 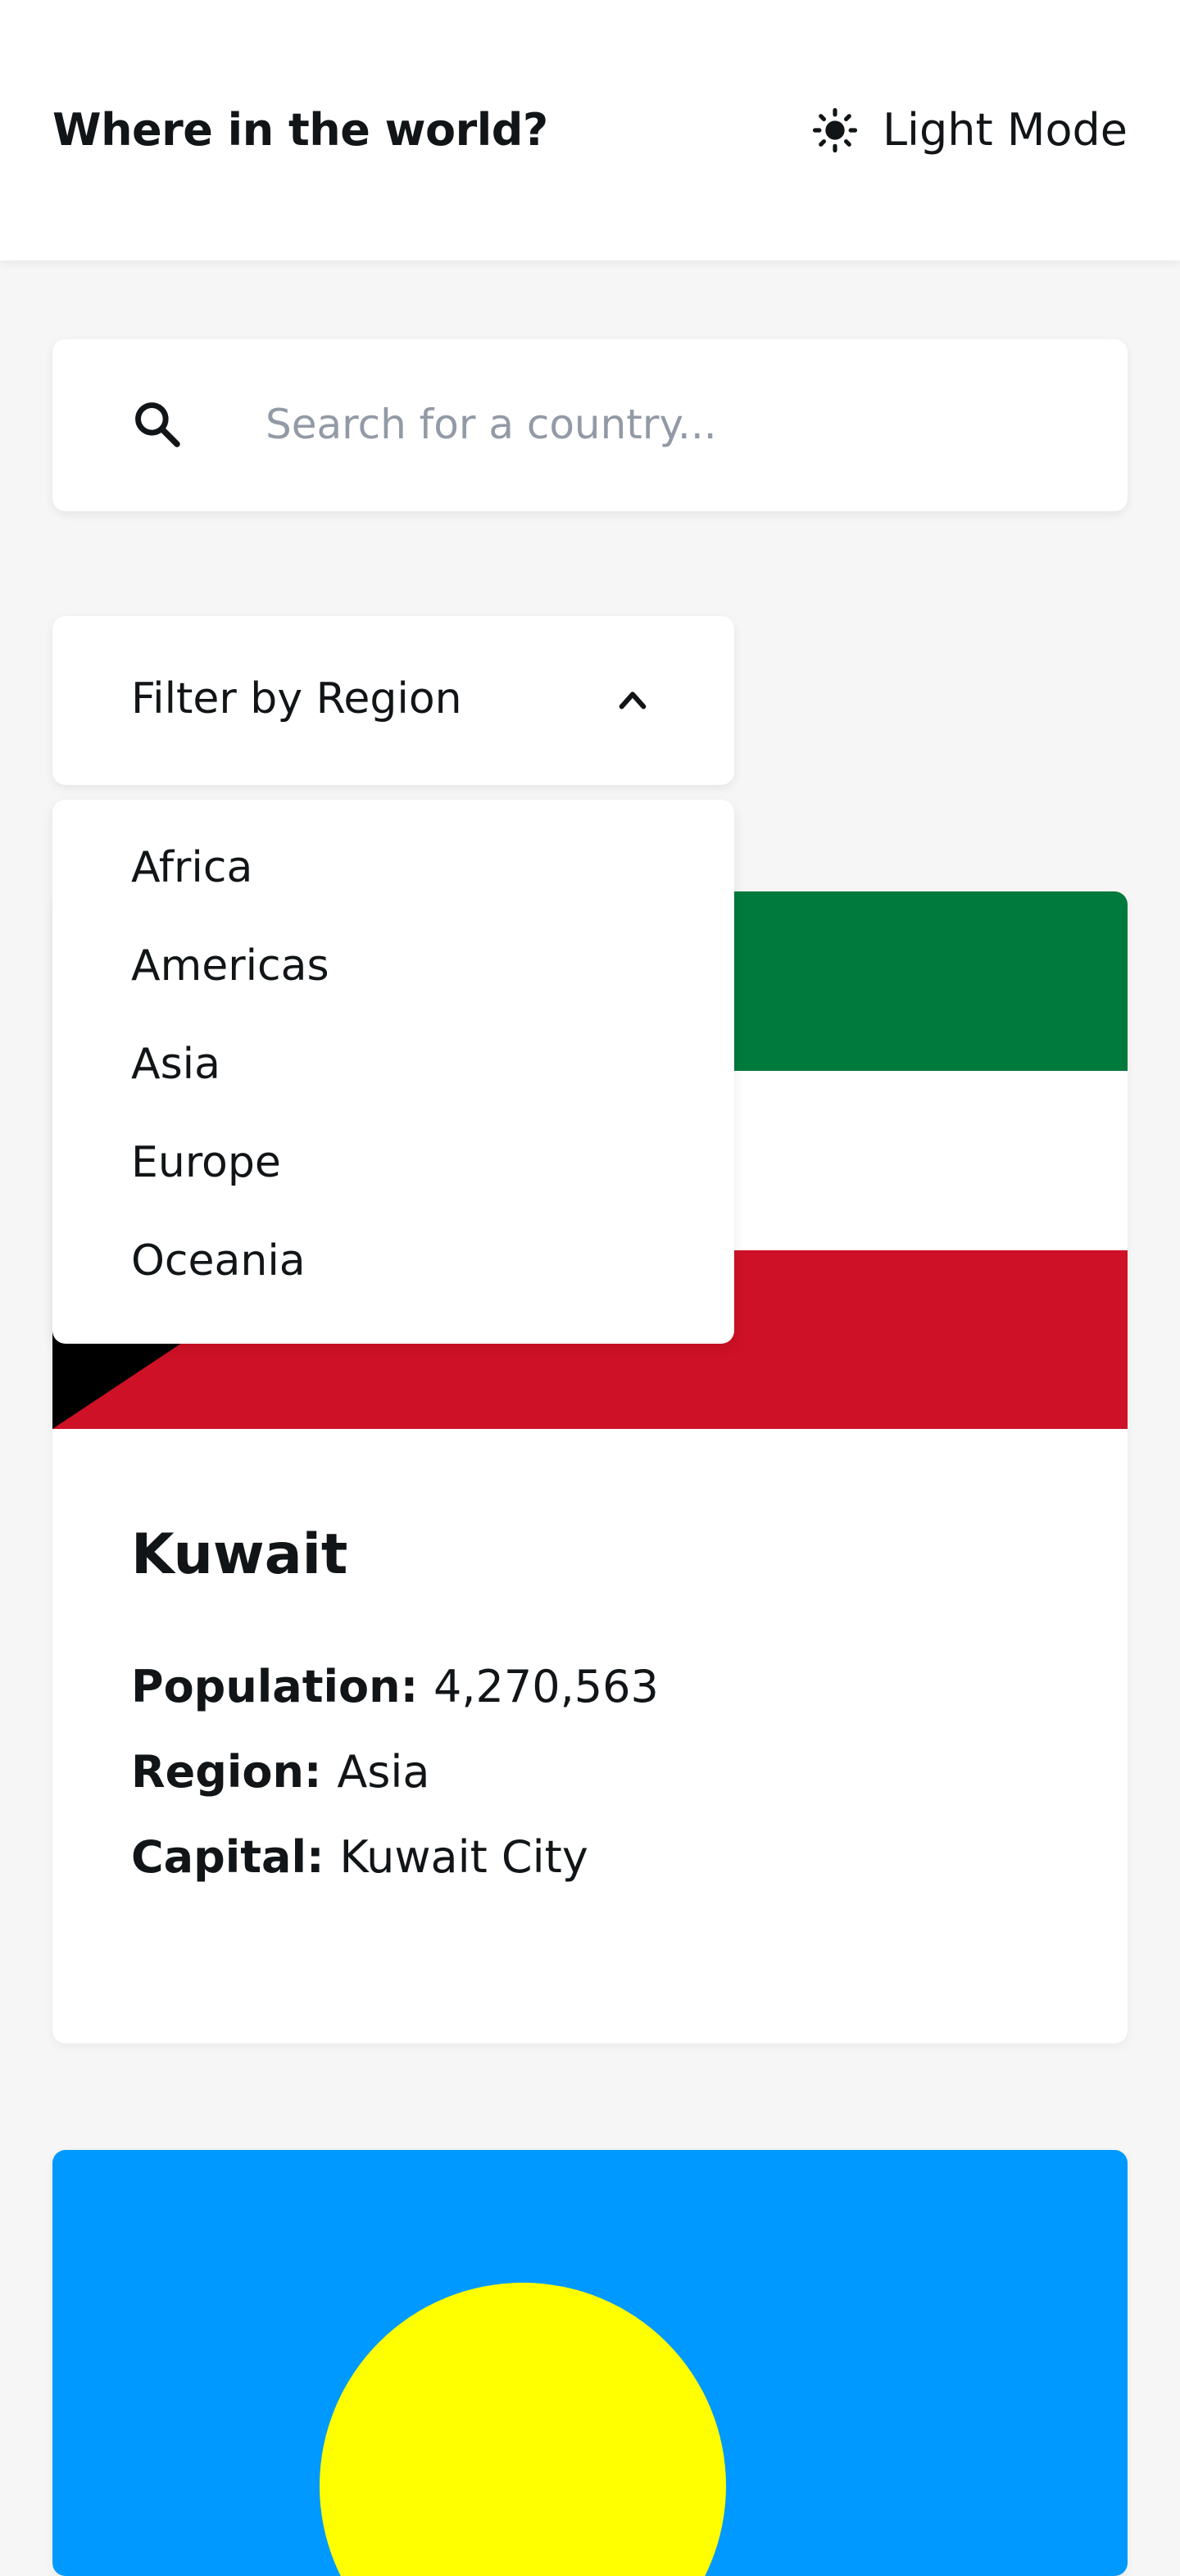 I want to click on region-filter-dropdown: Filter by Region, so click(x=393, y=700).